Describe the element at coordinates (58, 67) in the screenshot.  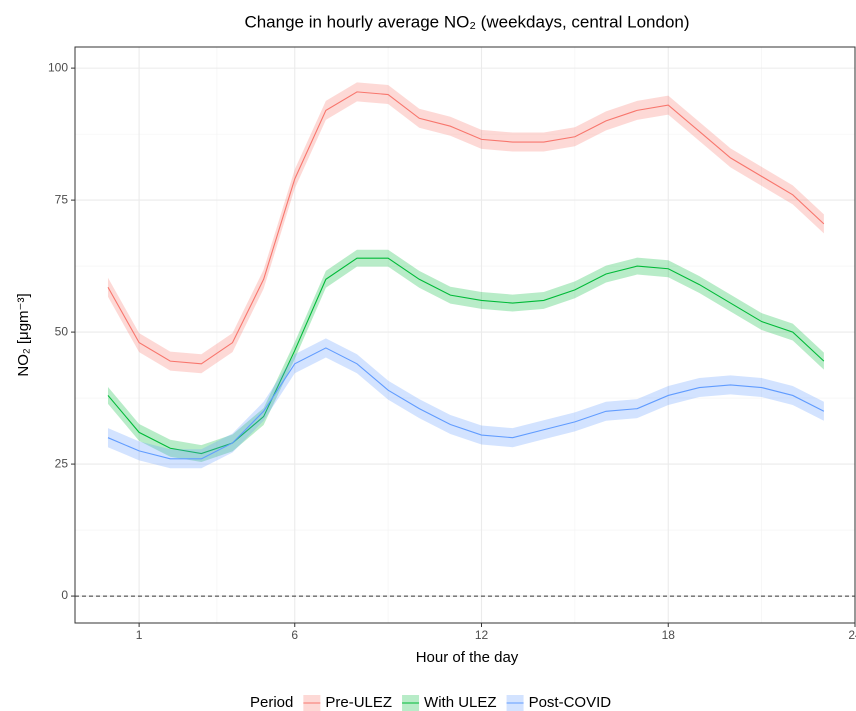
I see `y-tick-label: 100` at that location.